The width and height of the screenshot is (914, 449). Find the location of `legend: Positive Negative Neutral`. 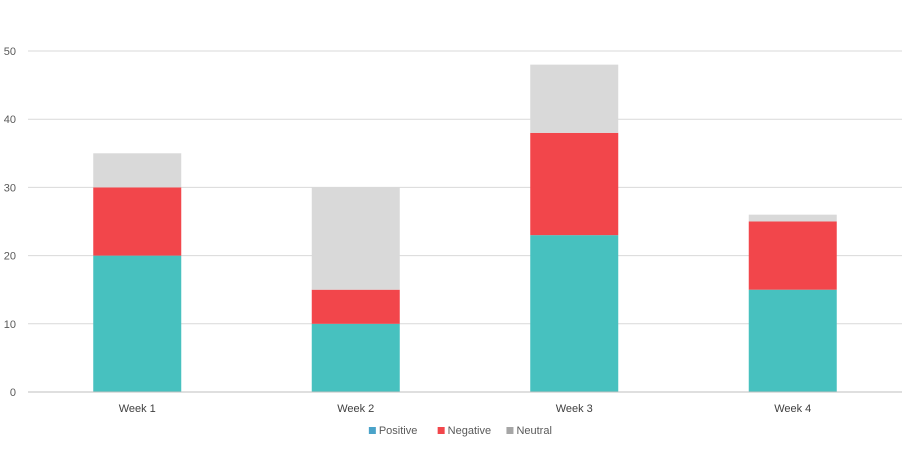

legend: Positive Negative Neutral is located at coordinates (460, 431).